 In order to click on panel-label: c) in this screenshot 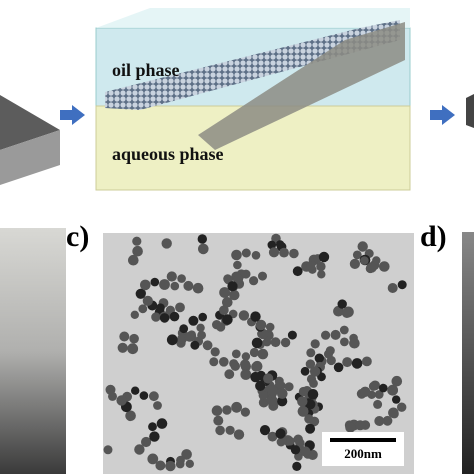, I will do `click(77, 236)`.